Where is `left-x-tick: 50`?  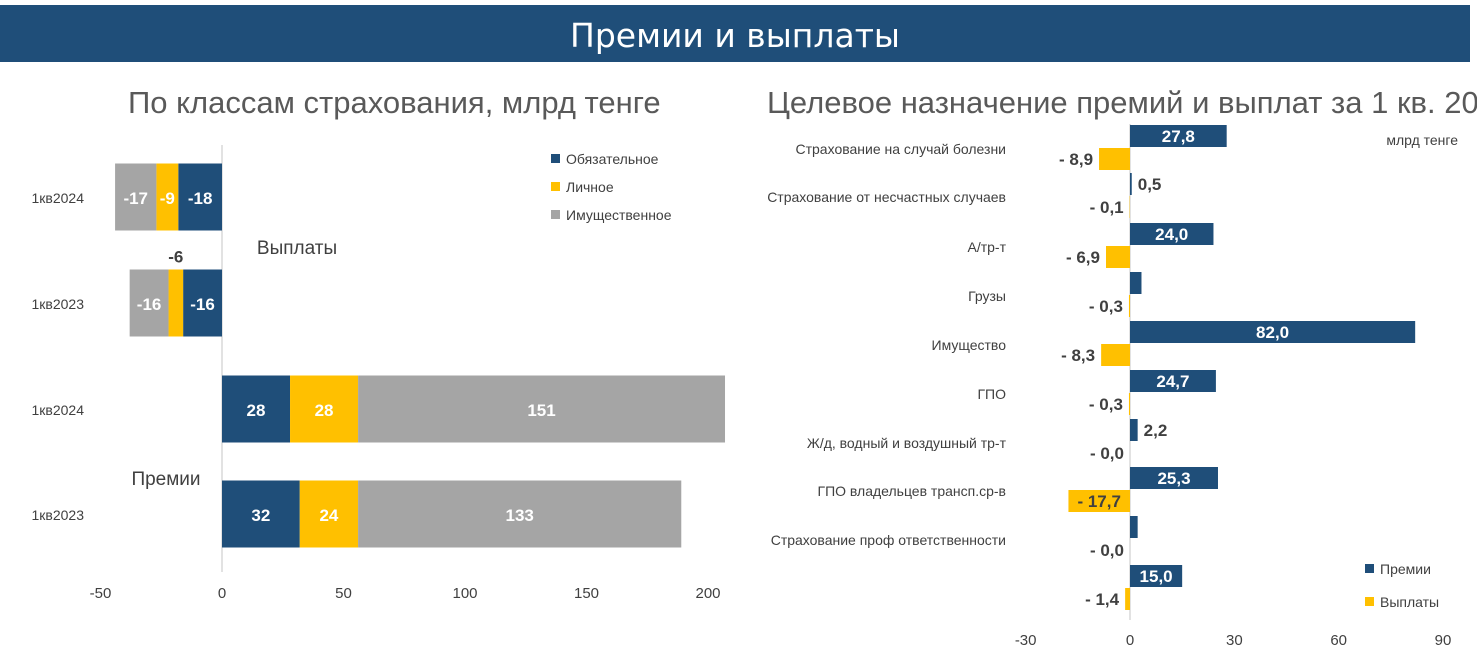 left-x-tick: 50 is located at coordinates (343, 593).